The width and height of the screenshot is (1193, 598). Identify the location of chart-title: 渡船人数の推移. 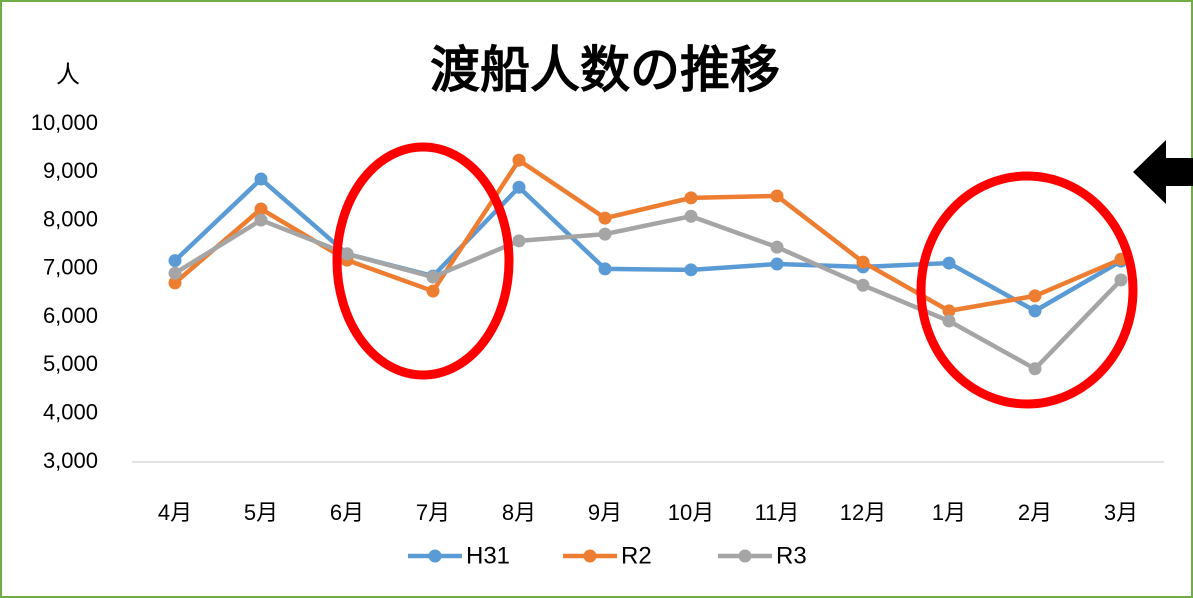
(605, 70).